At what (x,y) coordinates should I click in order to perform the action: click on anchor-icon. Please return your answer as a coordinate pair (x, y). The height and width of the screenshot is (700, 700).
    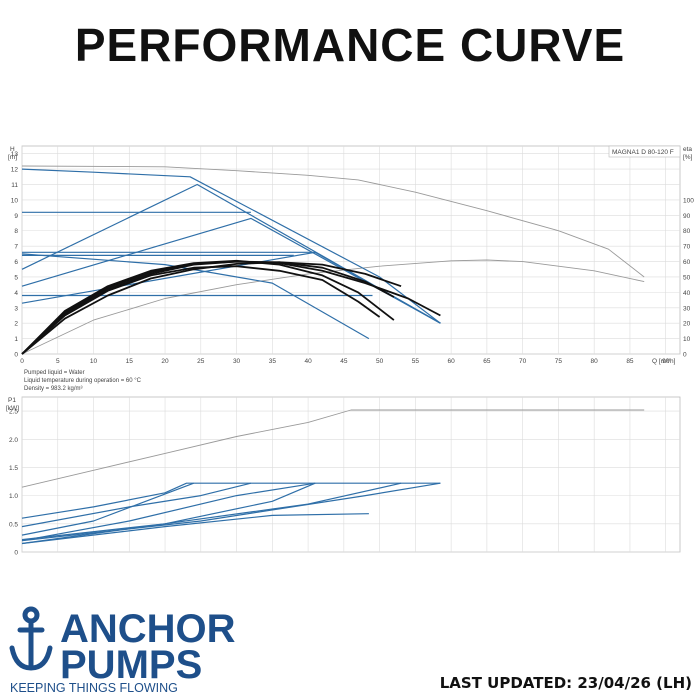
    Looking at the image, I should click on (31, 638).